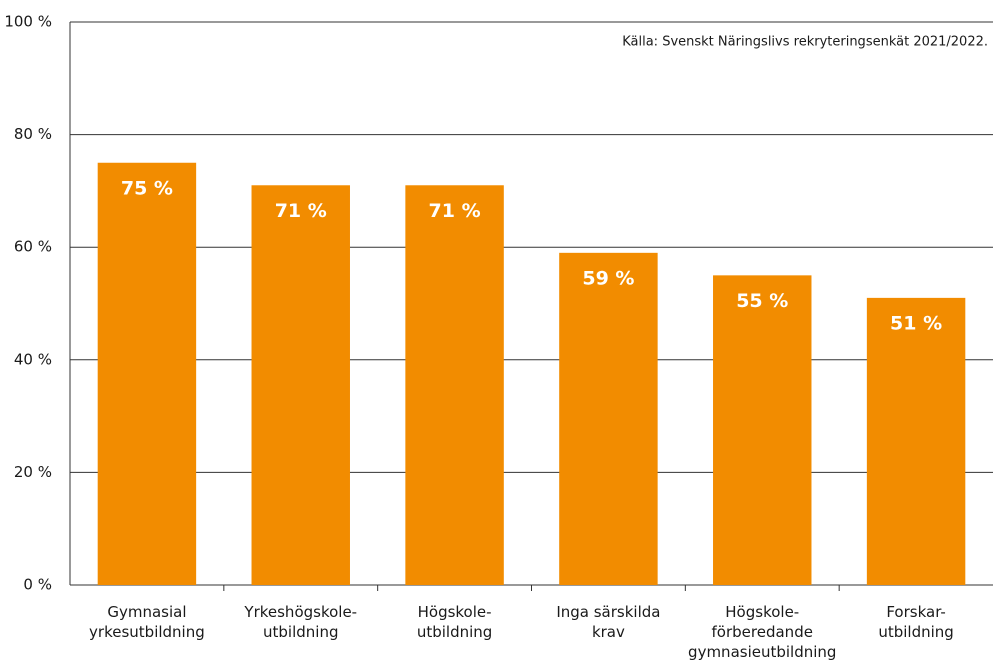  What do you see at coordinates (916, 323) in the screenshot?
I see `value-label: 51 %` at bounding box center [916, 323].